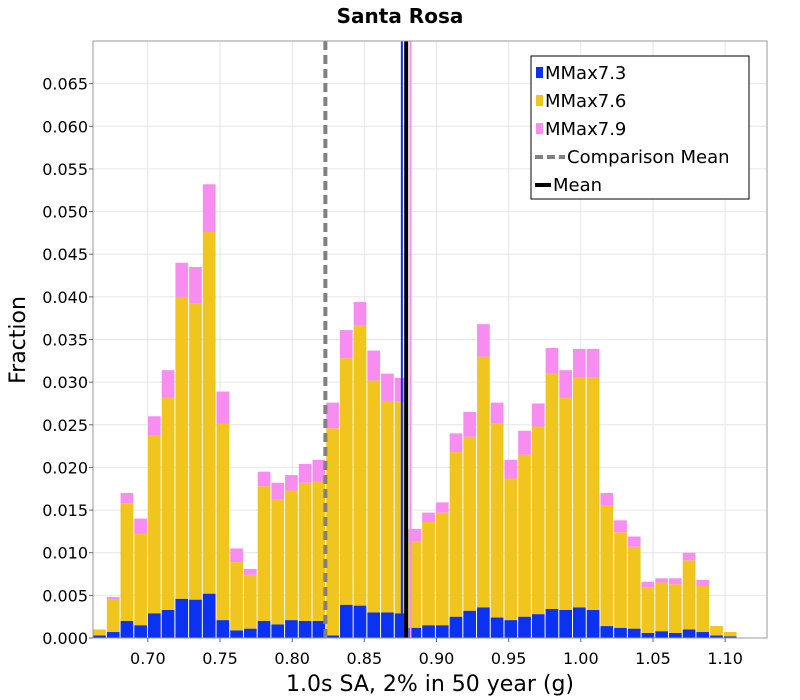 The image size is (800, 700). What do you see at coordinates (65, 254) in the screenshot?
I see `y-tick-label: 0.045` at bounding box center [65, 254].